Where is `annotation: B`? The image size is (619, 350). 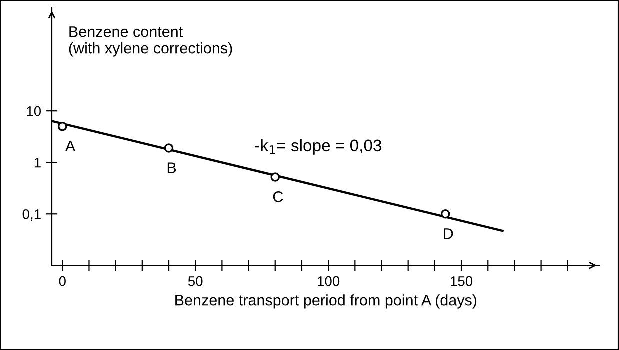 annotation: B is located at coordinates (172, 168).